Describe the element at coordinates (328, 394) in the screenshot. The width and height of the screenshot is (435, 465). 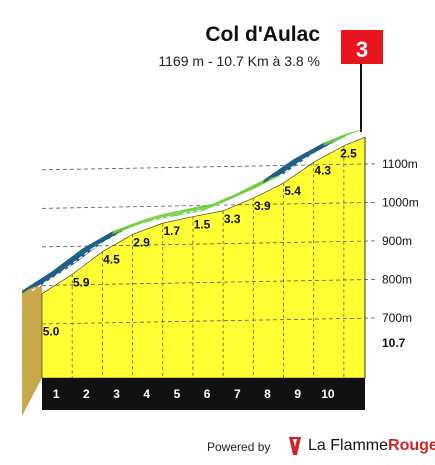
I see `km-label: 10` at that location.